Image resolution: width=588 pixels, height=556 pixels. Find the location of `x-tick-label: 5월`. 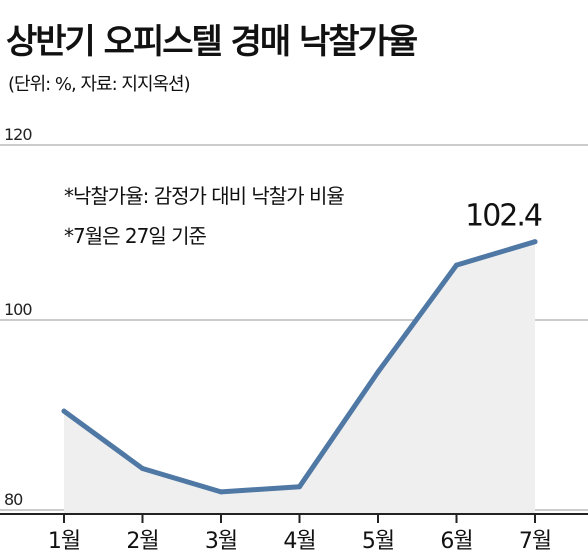

x-tick-label: 5월 is located at coordinates (378, 541).